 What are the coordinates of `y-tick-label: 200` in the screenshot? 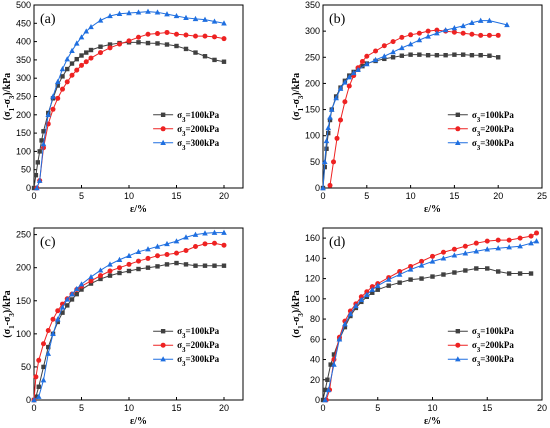 It's located at (312, 83).